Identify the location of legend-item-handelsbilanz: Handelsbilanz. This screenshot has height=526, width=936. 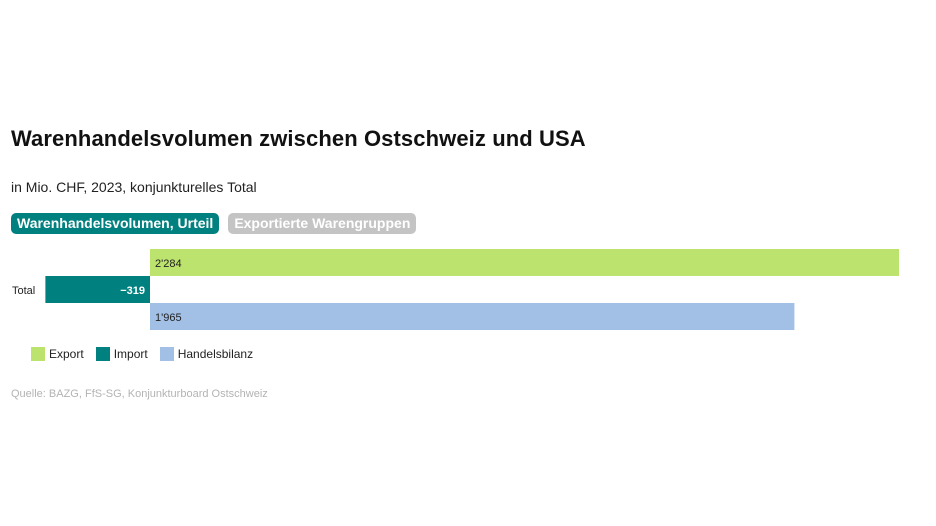
(206, 354).